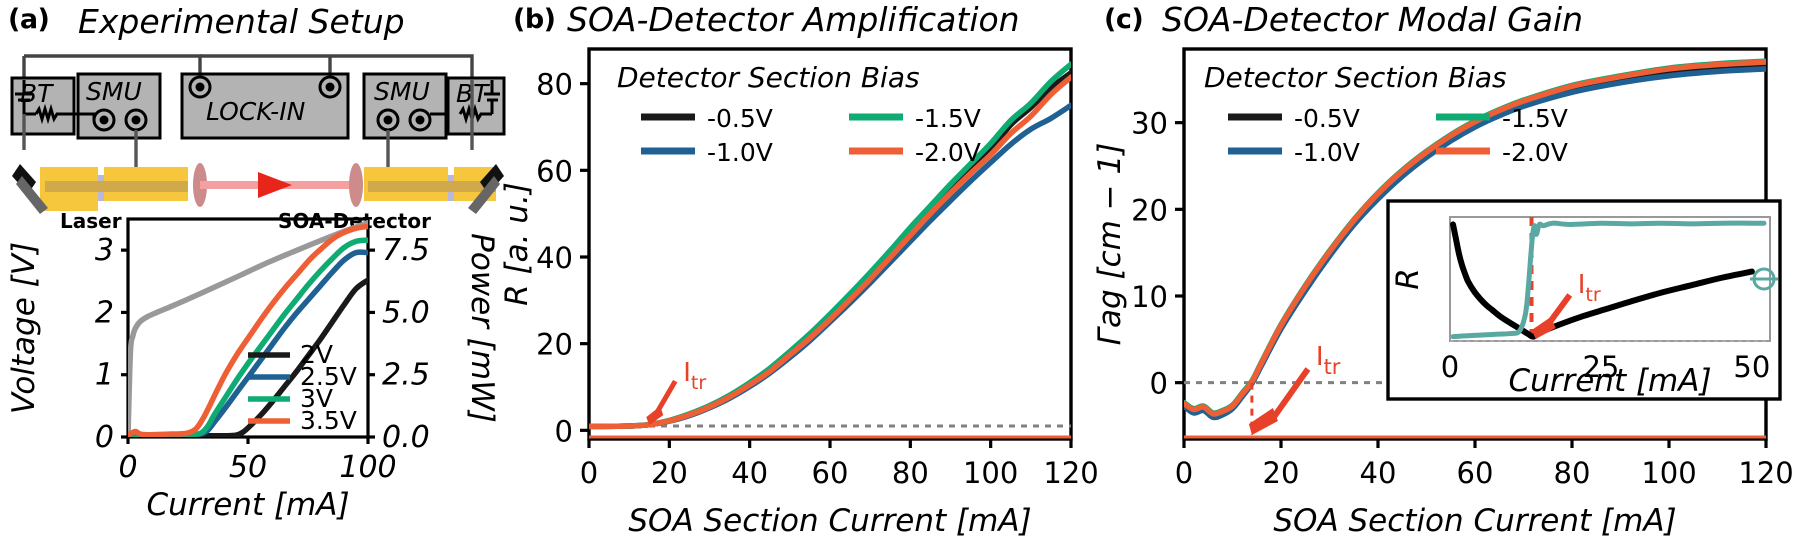 This screenshot has width=1795, height=559. What do you see at coordinates (1373, 19) in the screenshot?
I see `panel-c-title: SOA-Detector Modal Gain` at bounding box center [1373, 19].